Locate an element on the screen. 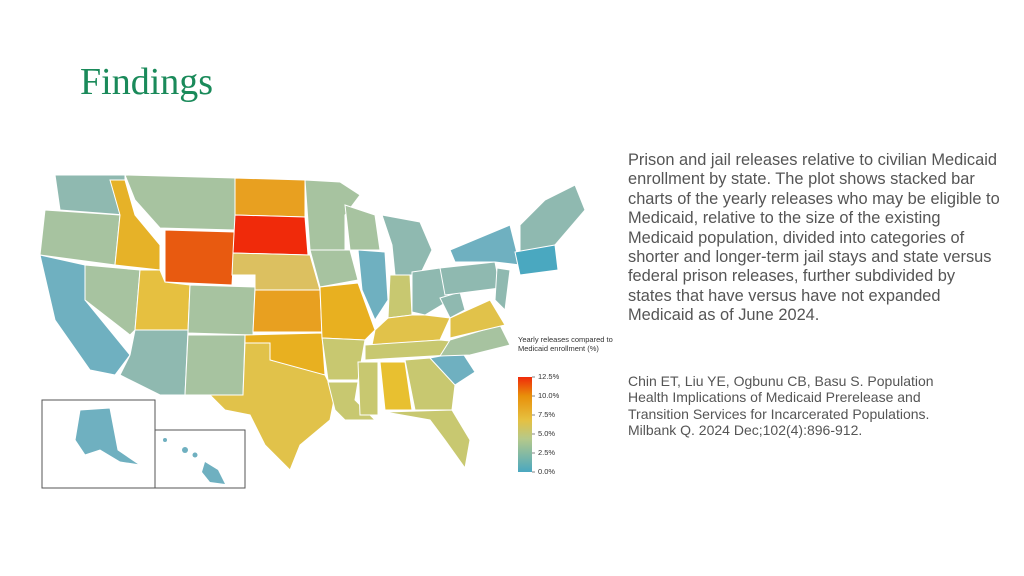 The image size is (1024, 576). legend-tick-label: 2.5% is located at coordinates (546, 452).